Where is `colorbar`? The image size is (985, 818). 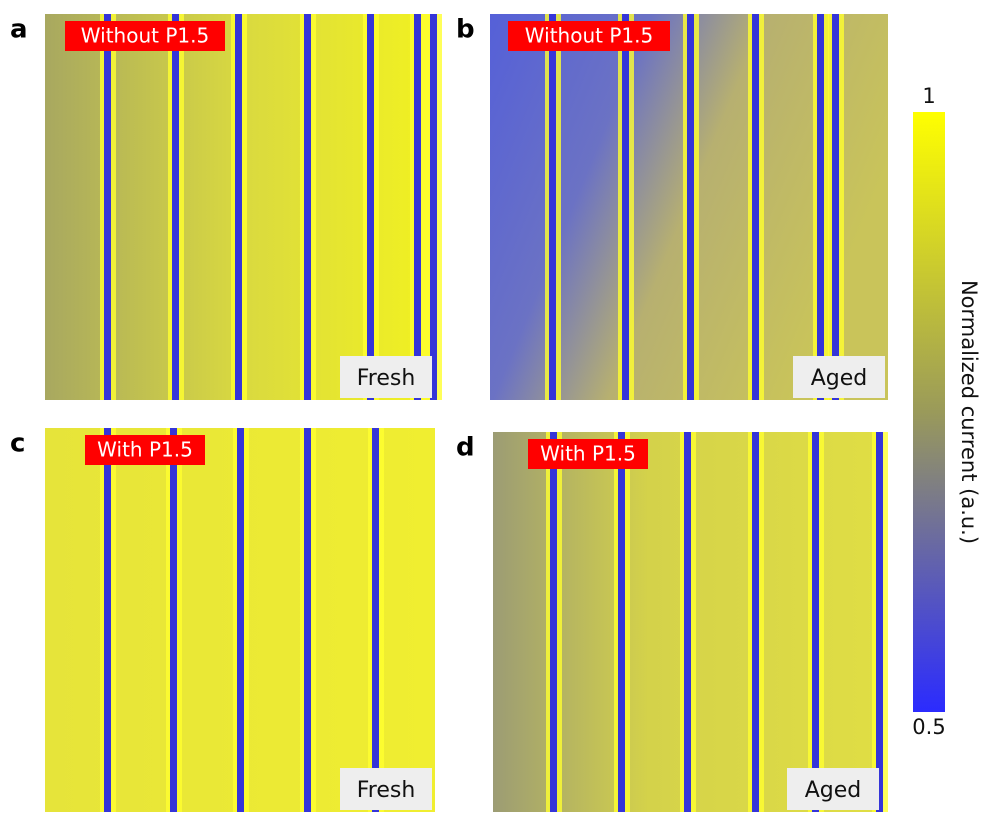 colorbar is located at coordinates (929, 412).